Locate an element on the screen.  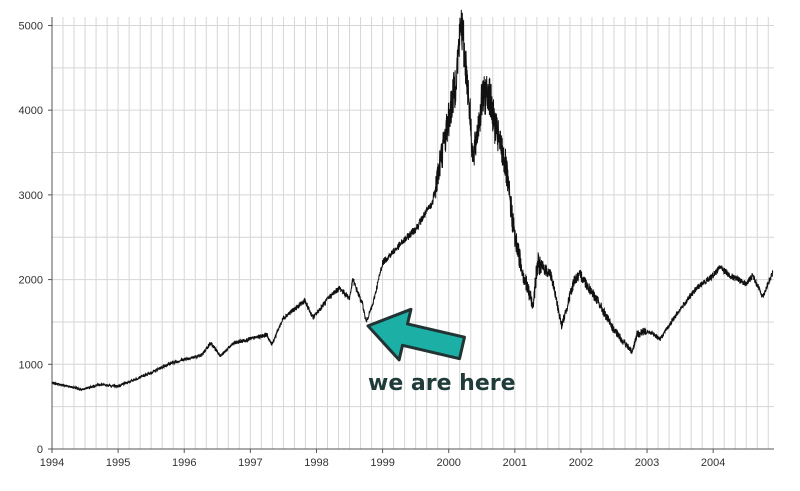
annotation-arrow is located at coordinates (416, 334).